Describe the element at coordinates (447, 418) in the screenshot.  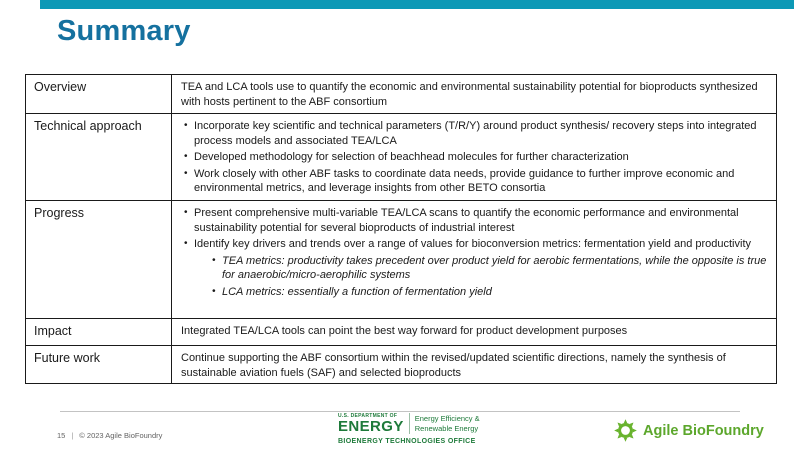
I see `doe-office-line-1: Energy Efficiency &` at that location.